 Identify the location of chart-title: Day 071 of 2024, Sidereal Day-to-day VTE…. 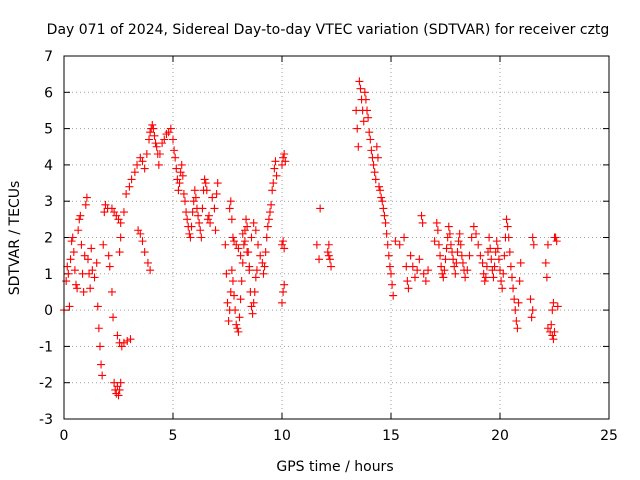
(328, 30).